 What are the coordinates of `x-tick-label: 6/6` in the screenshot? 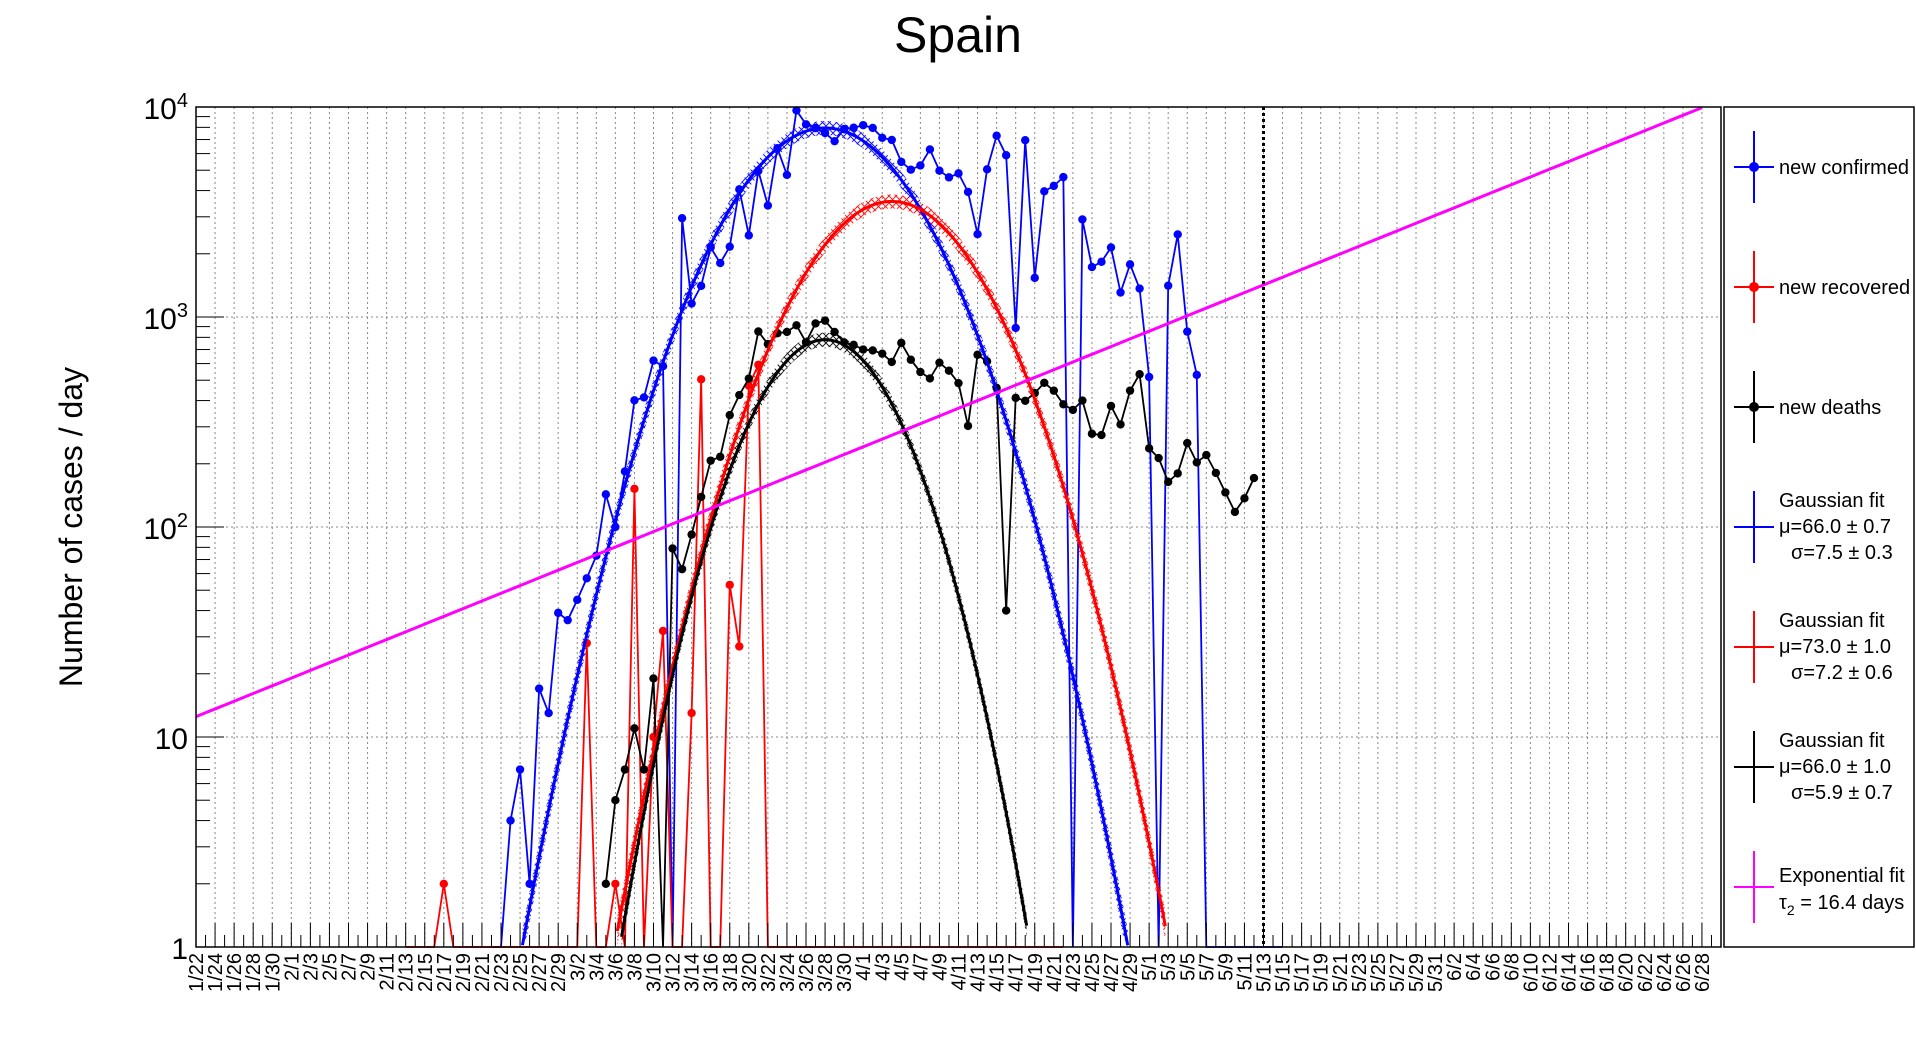 It's located at (1493, 967).